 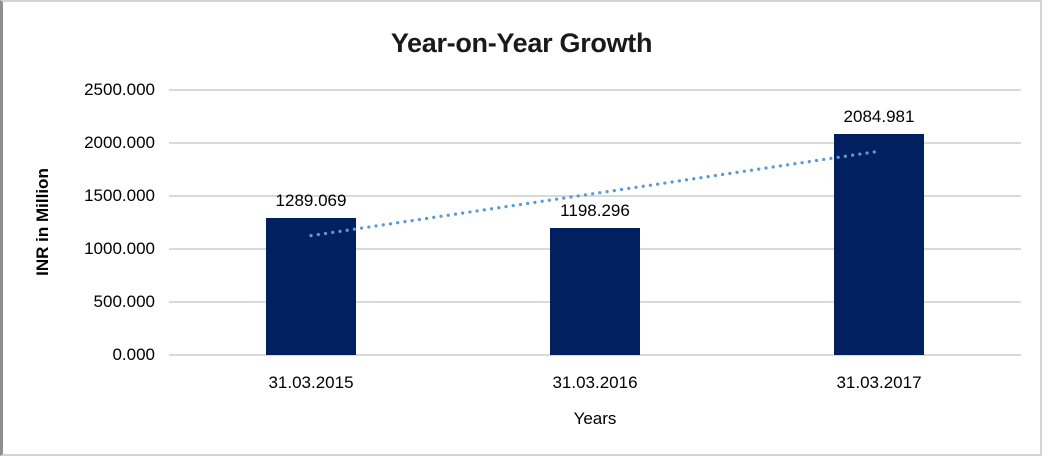 What do you see at coordinates (879, 116) in the screenshot?
I see `bar-value-label: 2084.981` at bounding box center [879, 116].